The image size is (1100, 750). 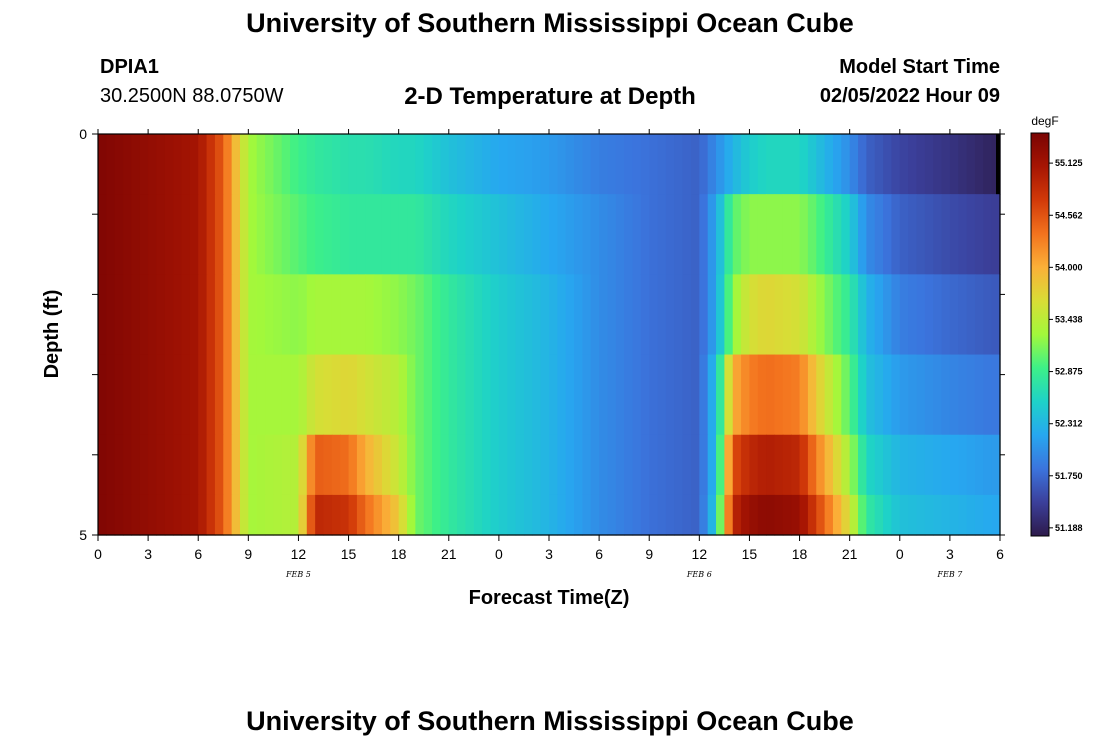 I want to click on x-tick-label: 9, so click(x=248, y=554).